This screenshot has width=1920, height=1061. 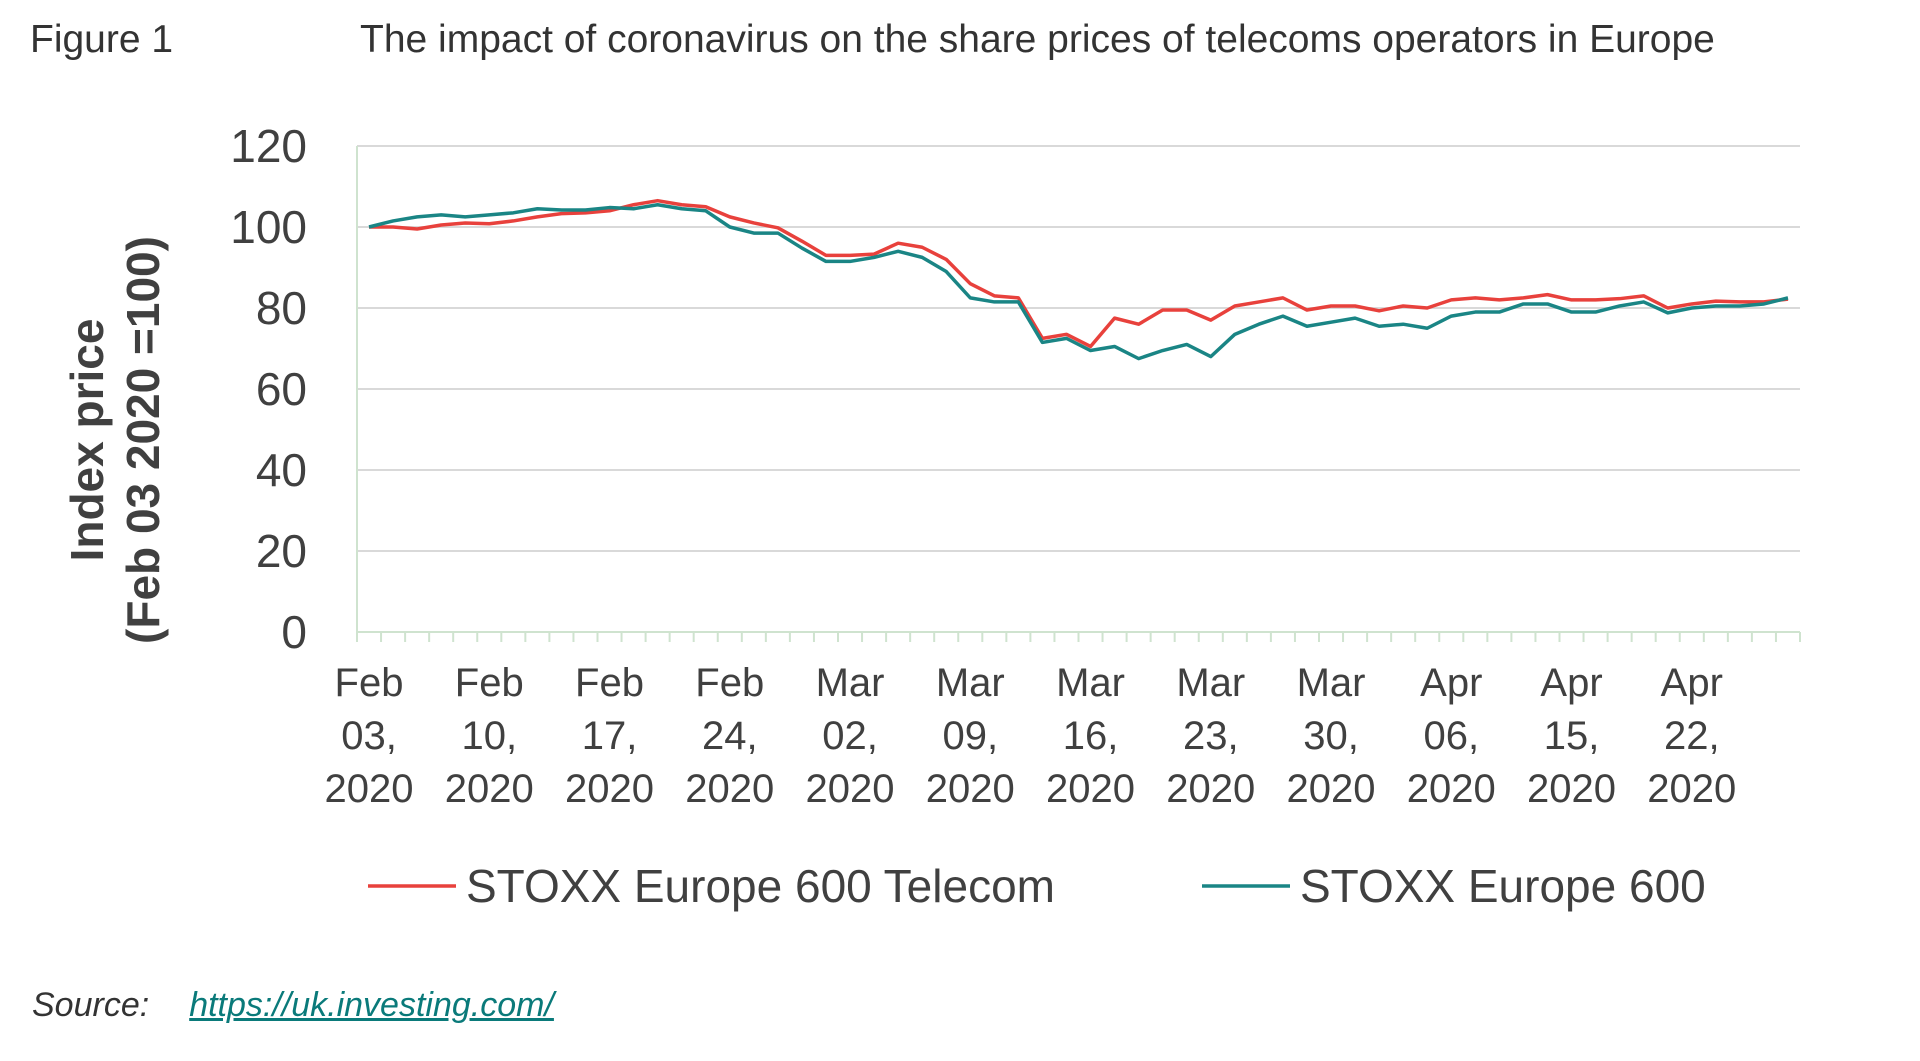 I want to click on figure-label: Figure 1, so click(x=102, y=39).